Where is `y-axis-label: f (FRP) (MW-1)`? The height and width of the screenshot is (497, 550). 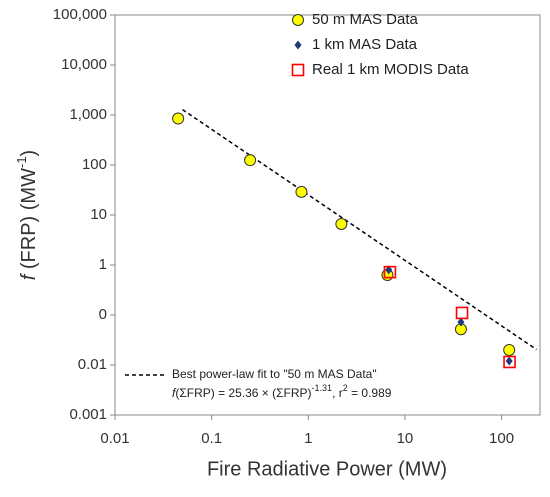 y-axis-label: f (FRP) (MW-1) is located at coordinates (27, 215).